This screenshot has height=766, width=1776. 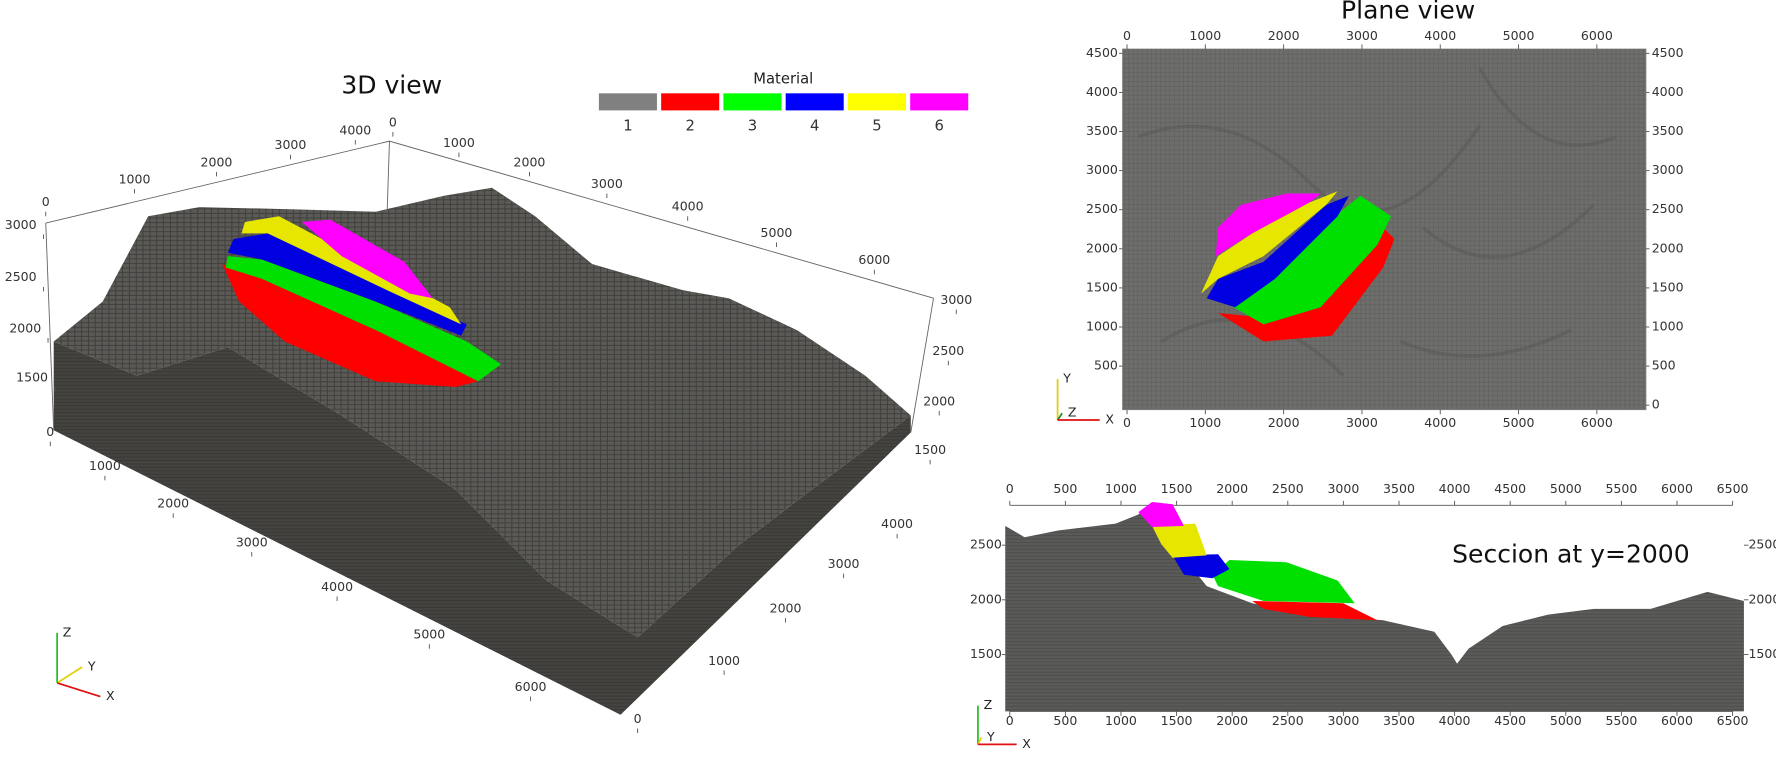 I want to click on legend-title: Material, so click(x=783, y=79).